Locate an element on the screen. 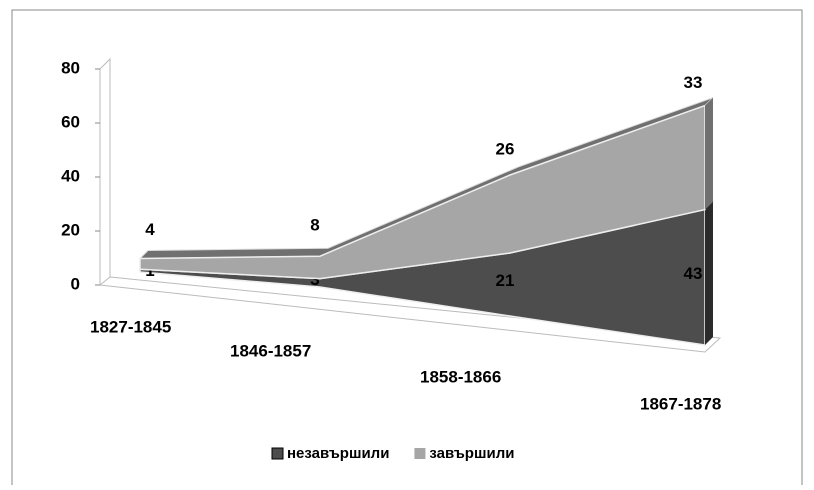 This screenshot has height=490, width=814. value-label: 8 is located at coordinates (314, 225).